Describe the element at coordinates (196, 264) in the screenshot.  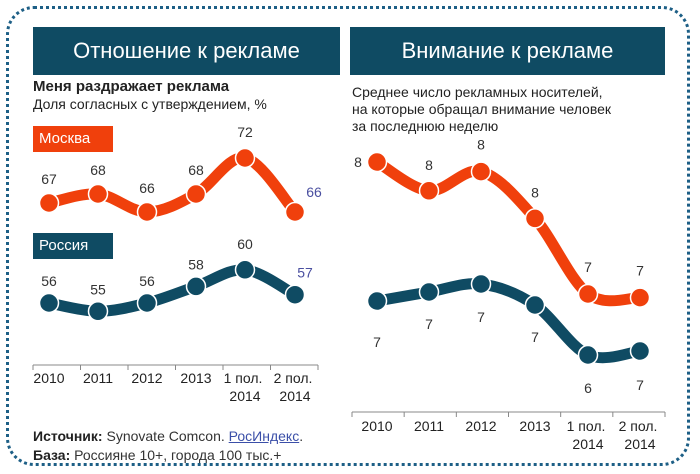
I see `data-label: 58` at that location.